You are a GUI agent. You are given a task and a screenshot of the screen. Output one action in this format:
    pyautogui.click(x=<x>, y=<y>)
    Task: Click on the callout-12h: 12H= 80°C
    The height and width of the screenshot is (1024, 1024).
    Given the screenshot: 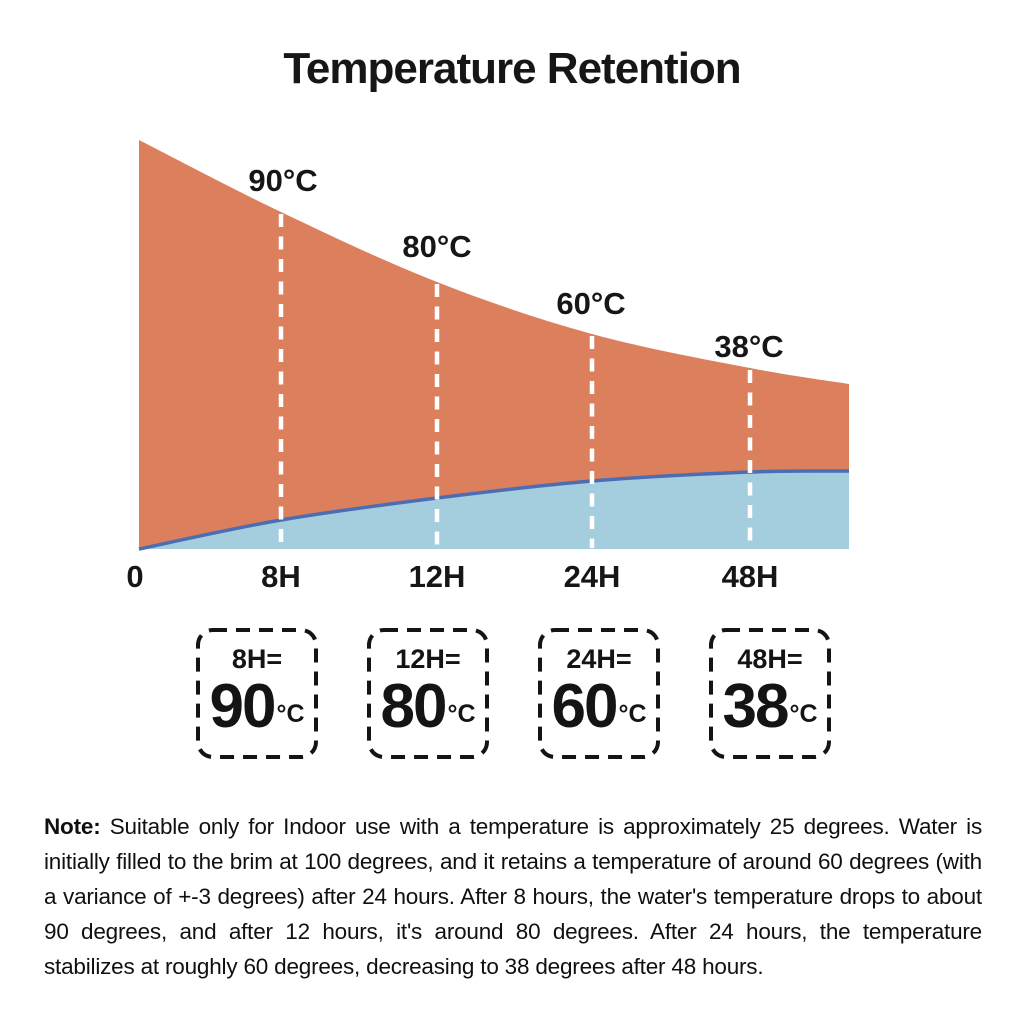 What is the action you would take?
    pyautogui.click(x=428, y=693)
    